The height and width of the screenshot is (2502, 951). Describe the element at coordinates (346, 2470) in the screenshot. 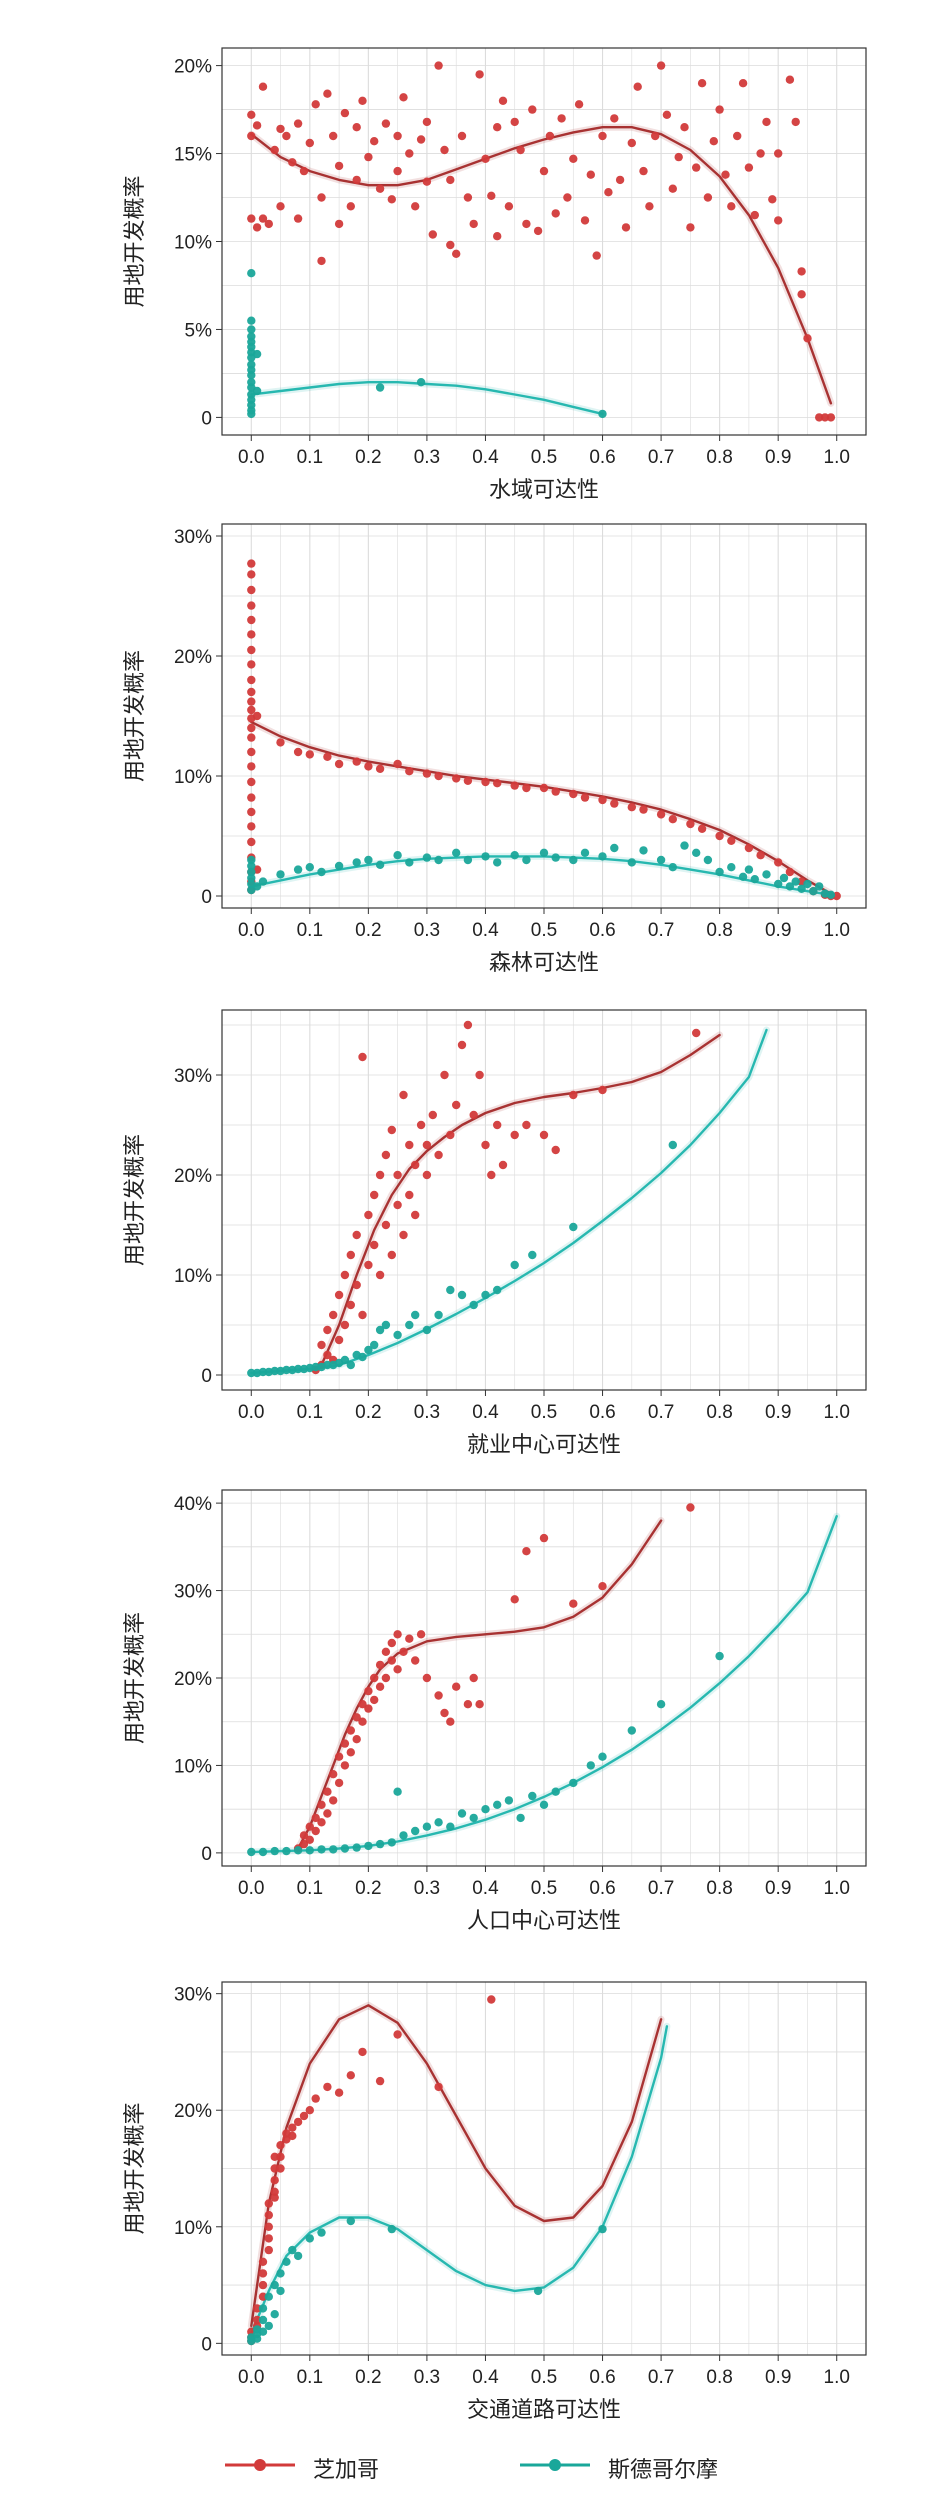

I see `legend-label-chicago: 芝加哥` at that location.